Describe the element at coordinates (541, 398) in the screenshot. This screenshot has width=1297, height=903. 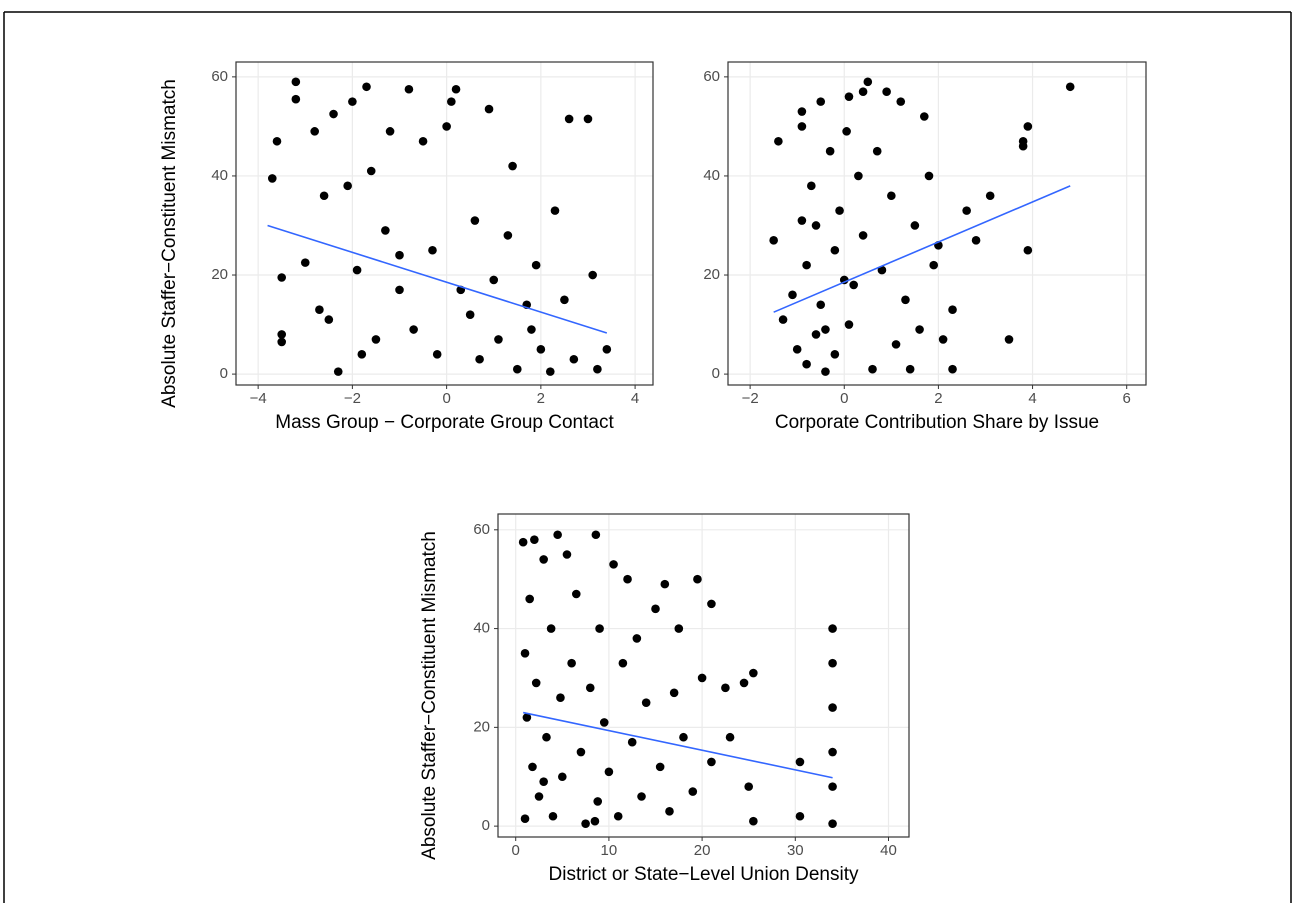
I see `x-tick-label: 2` at that location.